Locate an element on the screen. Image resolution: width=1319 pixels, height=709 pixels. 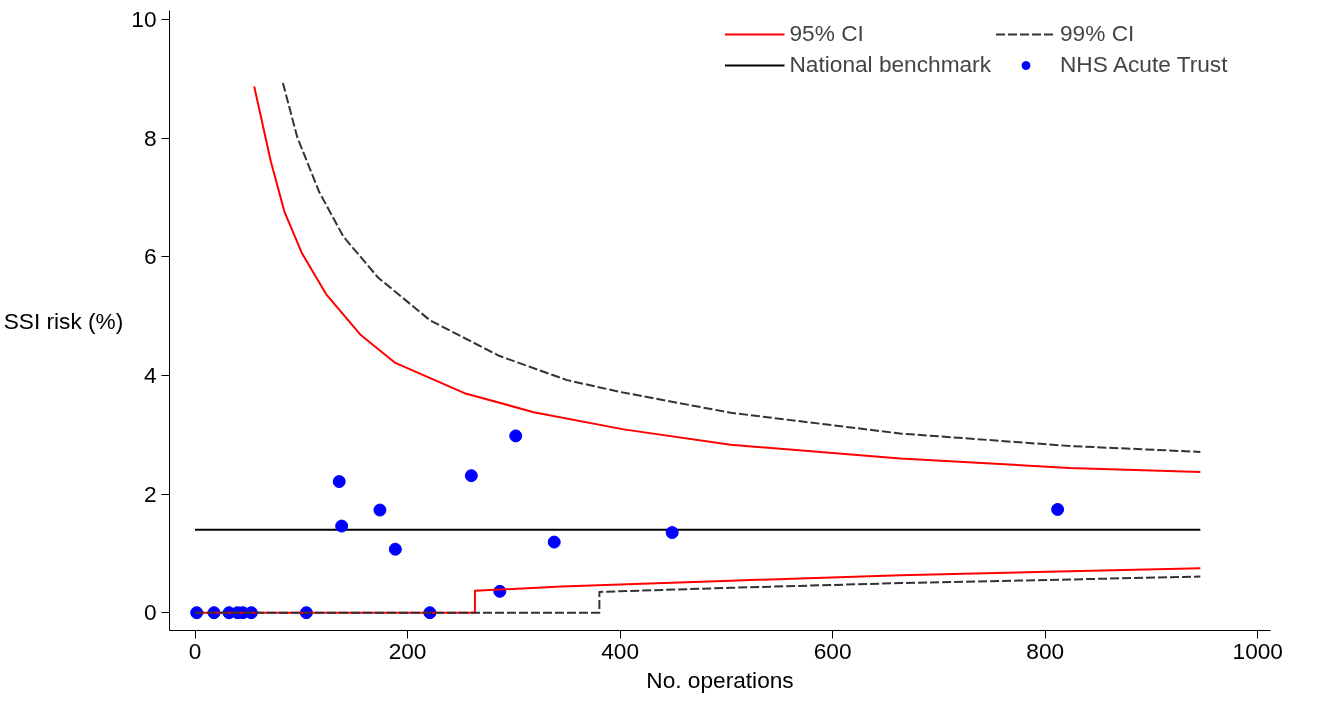
legend-label: National benchmark is located at coordinates (890, 64).